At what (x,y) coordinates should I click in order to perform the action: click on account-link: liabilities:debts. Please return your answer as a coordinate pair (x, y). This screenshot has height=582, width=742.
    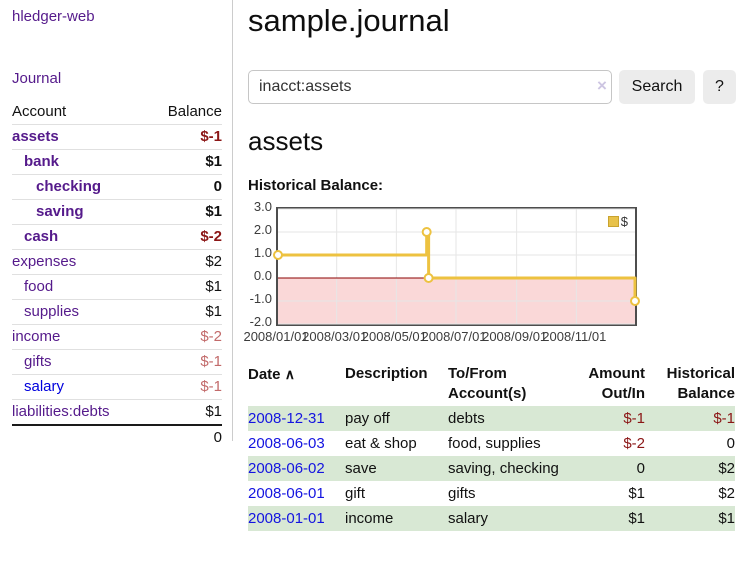
    Looking at the image, I should click on (61, 411).